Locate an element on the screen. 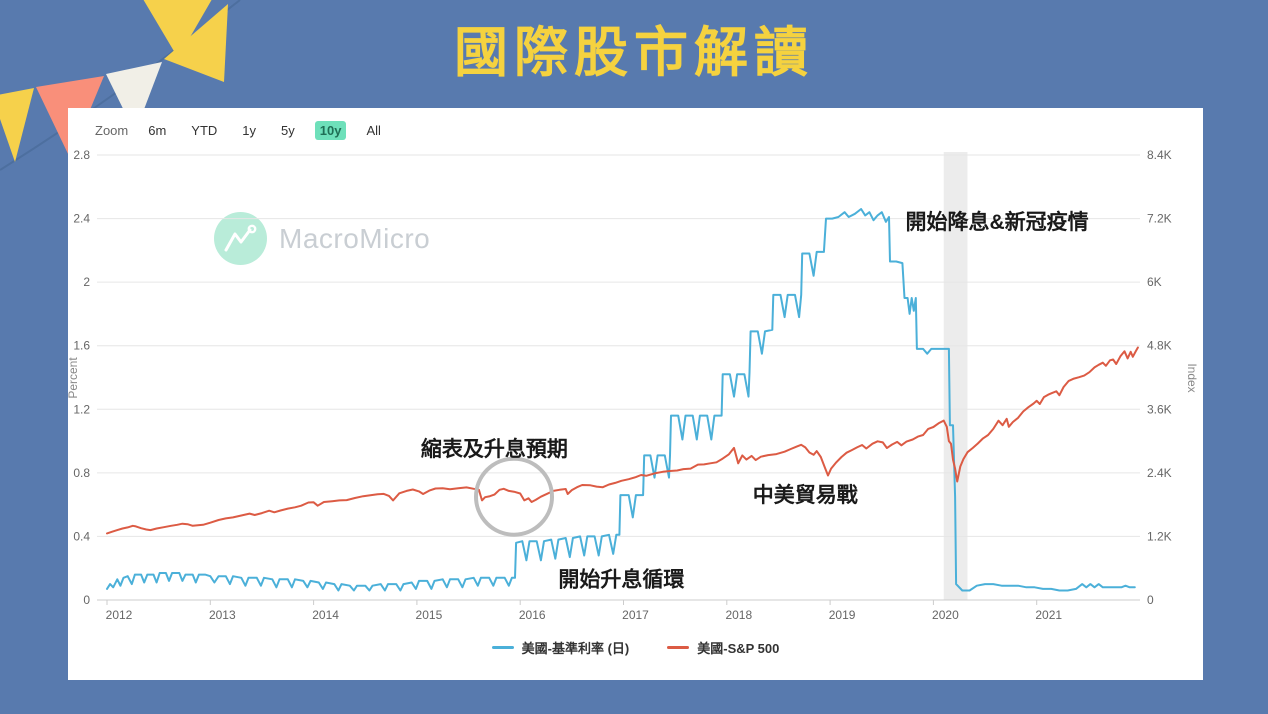 Image resolution: width=1268 pixels, height=714 pixels. y-axis-tick-label-left: 2 is located at coordinates (86, 282).